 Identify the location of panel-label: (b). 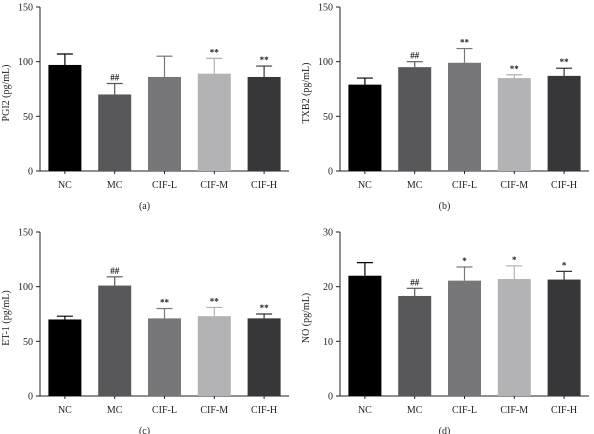
(445, 206).